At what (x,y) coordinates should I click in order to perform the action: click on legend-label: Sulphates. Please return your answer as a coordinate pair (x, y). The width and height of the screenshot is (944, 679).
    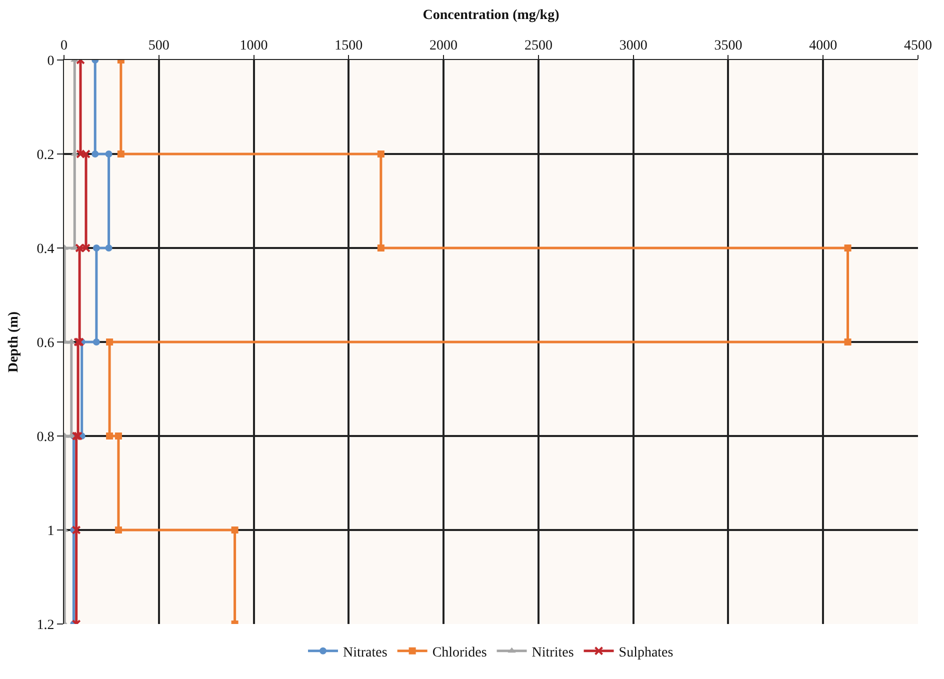
    Looking at the image, I should click on (646, 652).